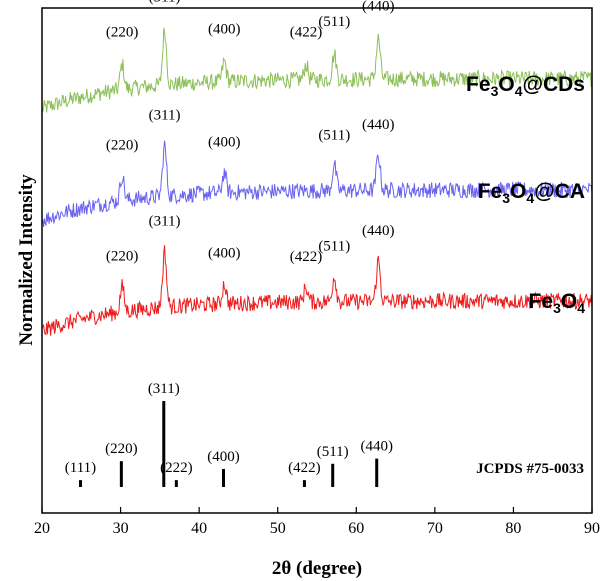  Describe the element at coordinates (317, 522) in the screenshot. I see `x-axis: 20 30 40 50 60 70 80 90` at that location.